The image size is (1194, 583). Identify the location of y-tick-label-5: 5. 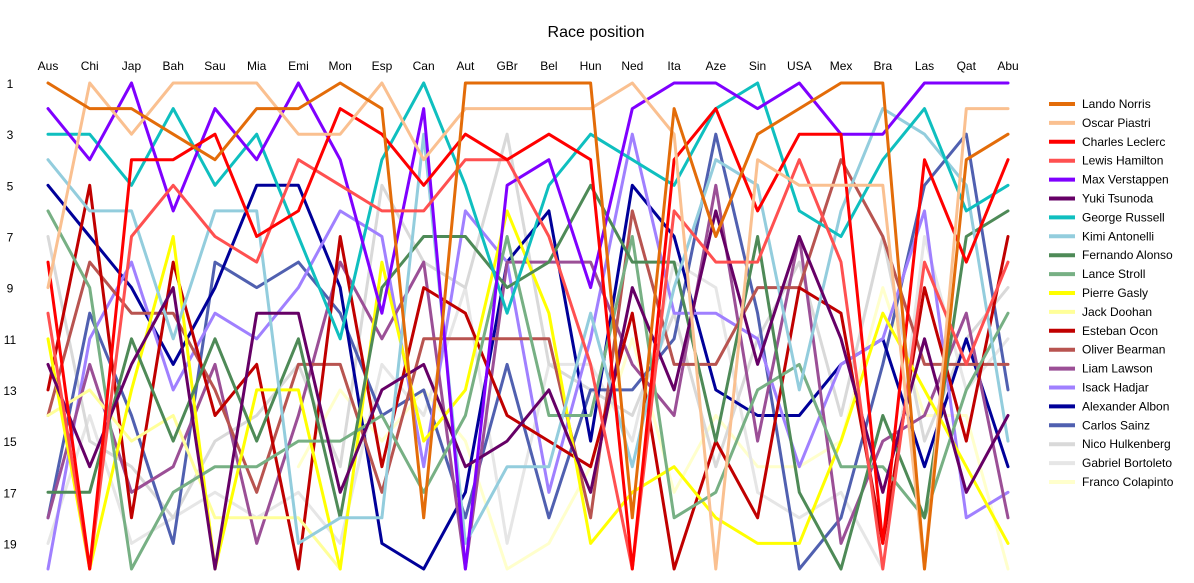
(10, 186).